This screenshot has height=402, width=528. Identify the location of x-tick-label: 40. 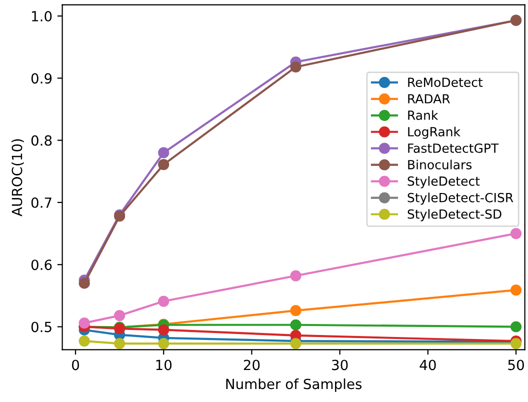
(428, 365).